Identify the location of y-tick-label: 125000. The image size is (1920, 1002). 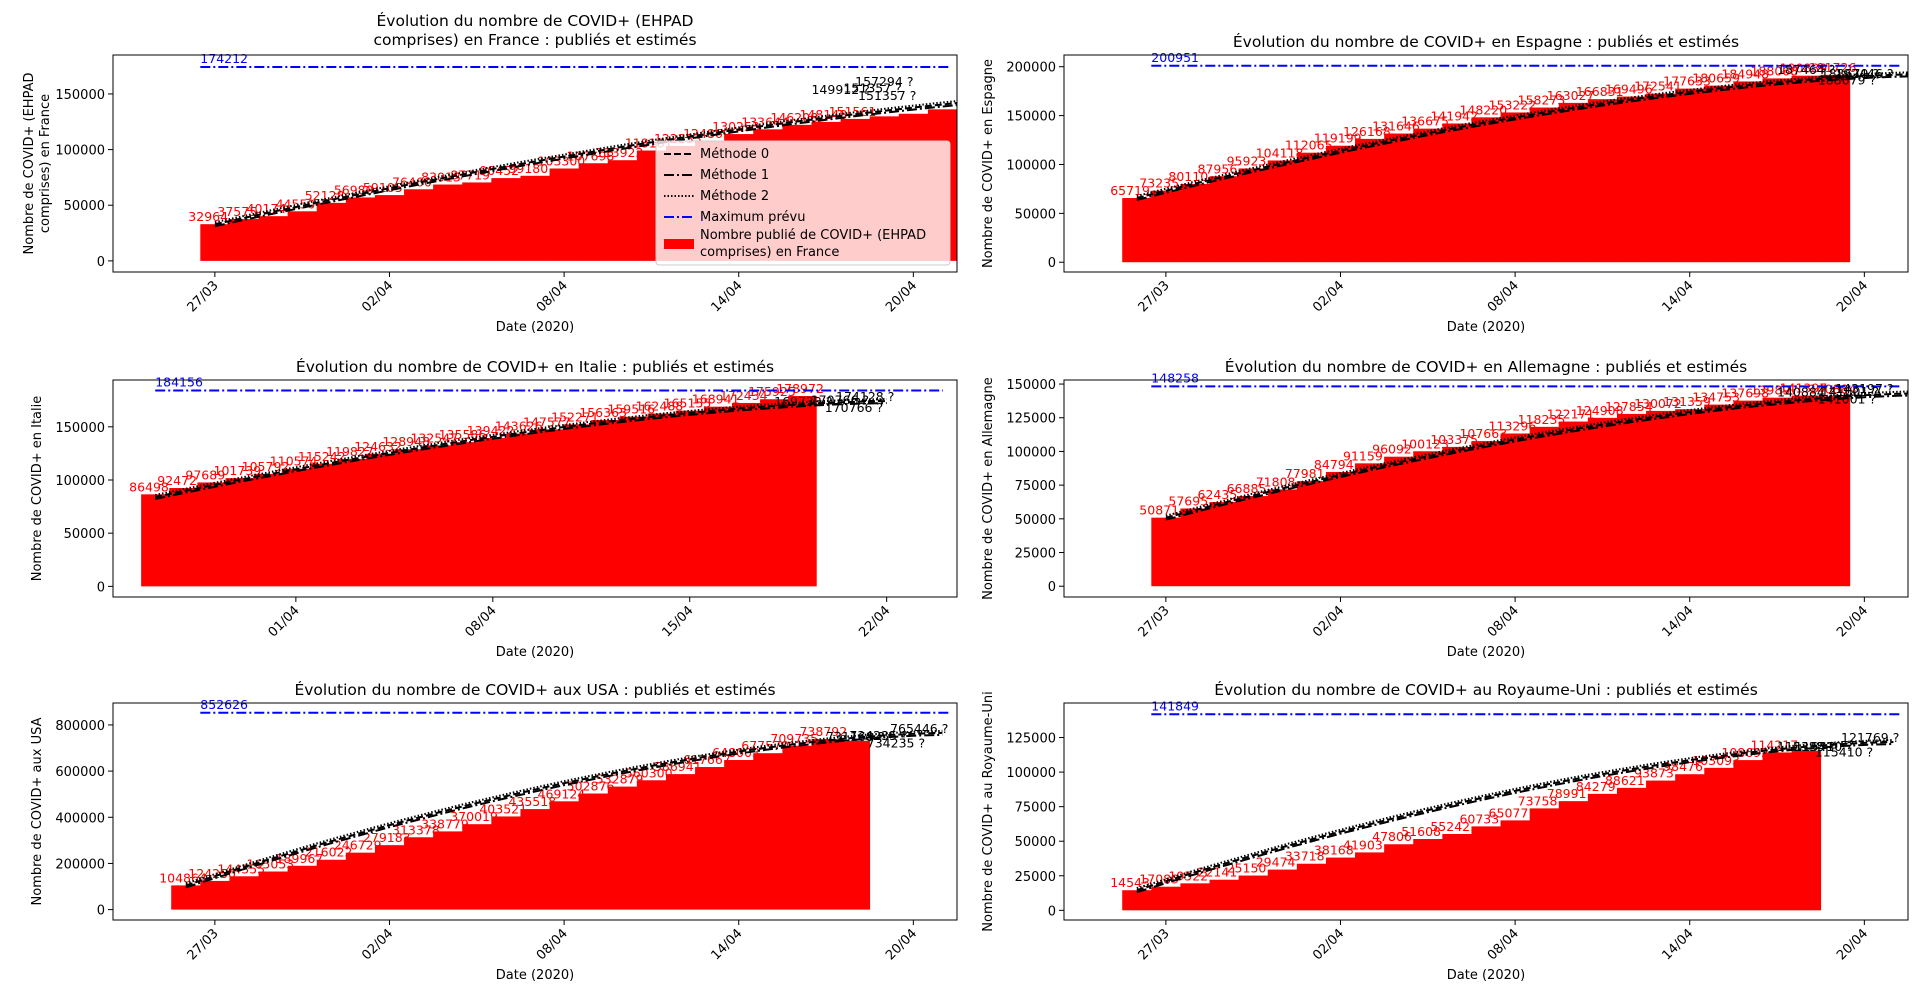
(1031, 739).